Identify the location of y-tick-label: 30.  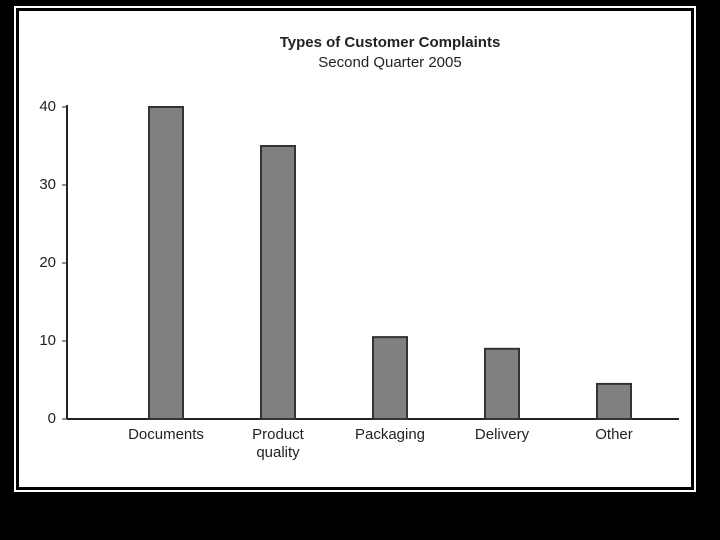
(47, 184).